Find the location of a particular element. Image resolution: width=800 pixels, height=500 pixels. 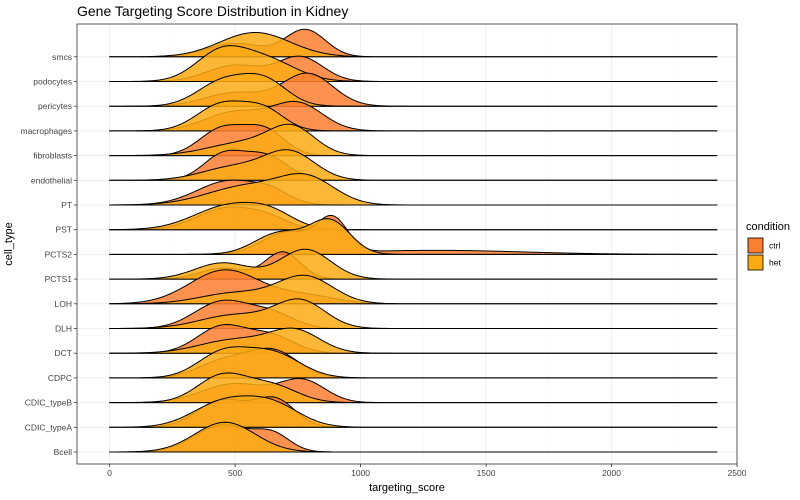

ridge-het-podocytes is located at coordinates (413, 63).